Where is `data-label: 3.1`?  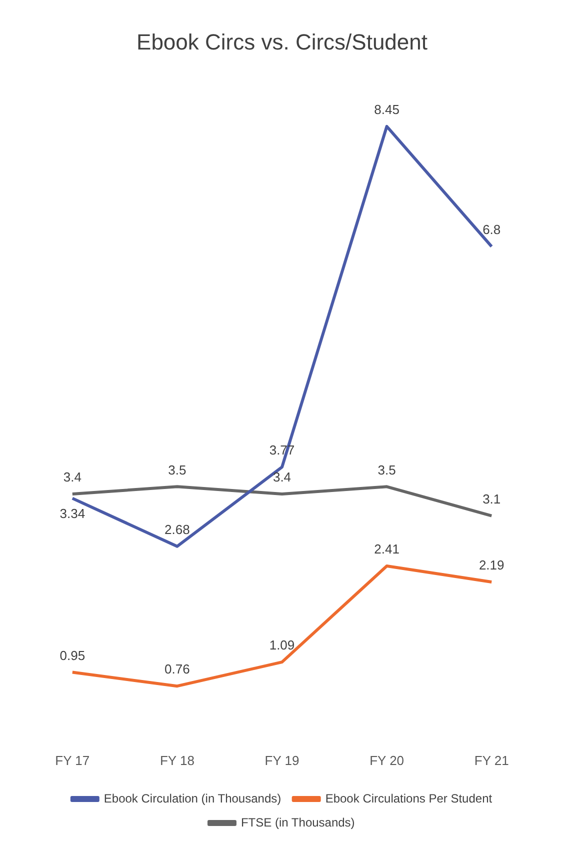
data-label: 3.1 is located at coordinates (491, 498).